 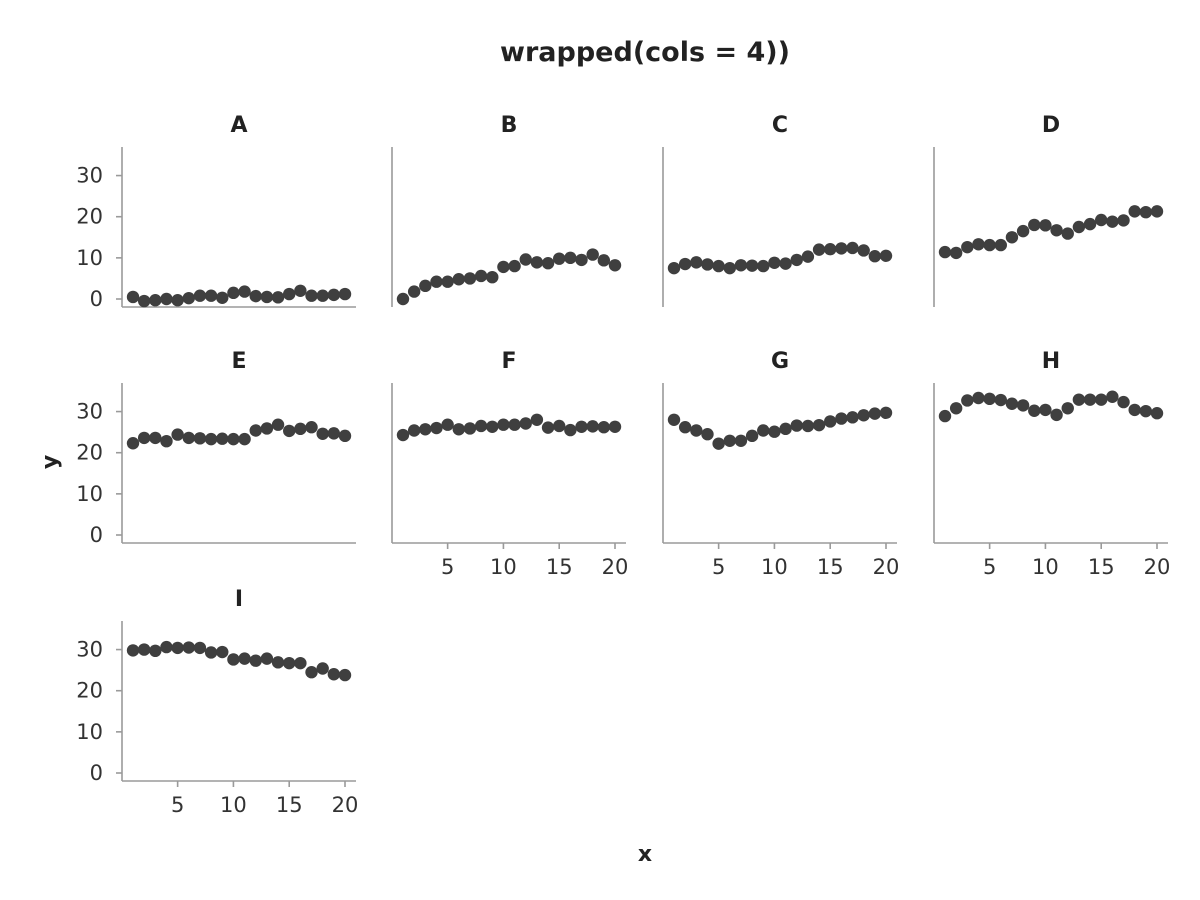 I want to click on x-axis-label: x, so click(x=645, y=854).